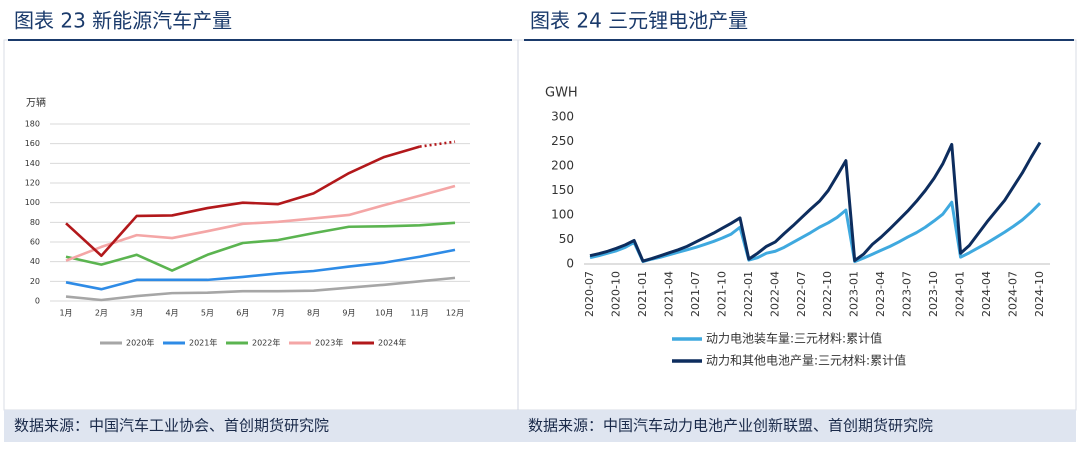 Image resolution: width=1080 pixels, height=449 pixels. I want to click on legend-label: 2024年, so click(392, 343).